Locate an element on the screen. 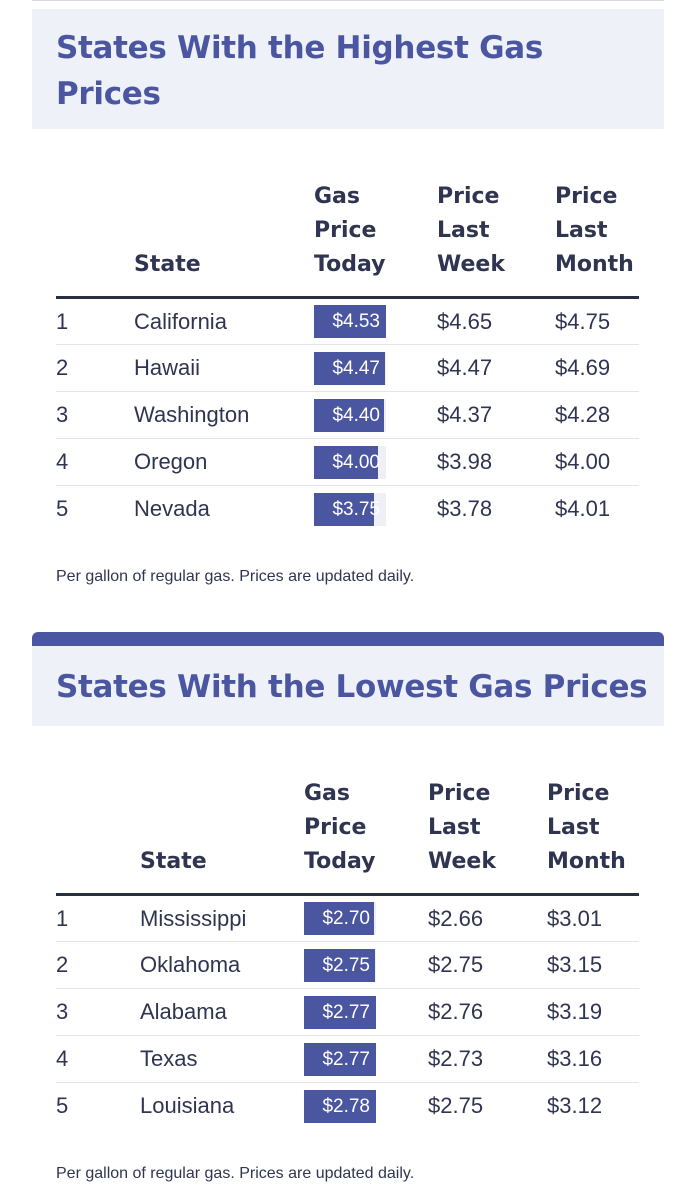 Image resolution: width=696 pixels, height=1200 pixels. month-cell: $3.16 is located at coordinates (593, 1059).